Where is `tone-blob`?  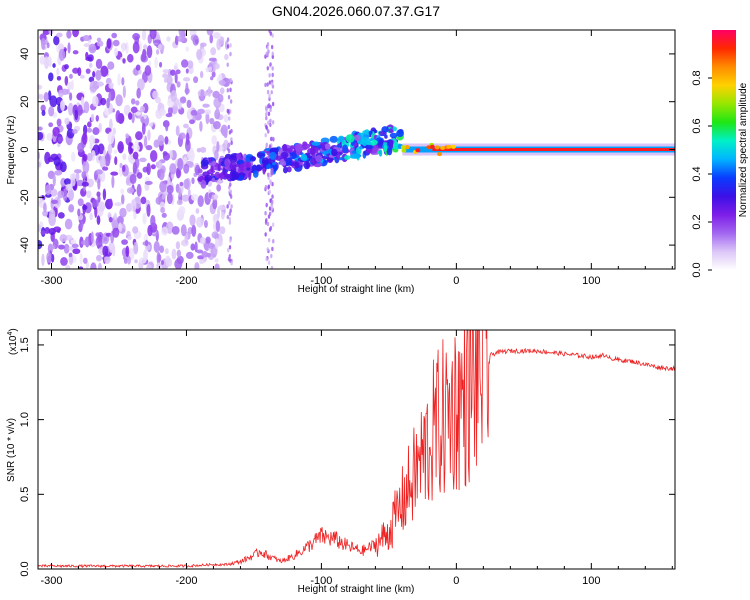
tone-blob is located at coordinates (407, 147).